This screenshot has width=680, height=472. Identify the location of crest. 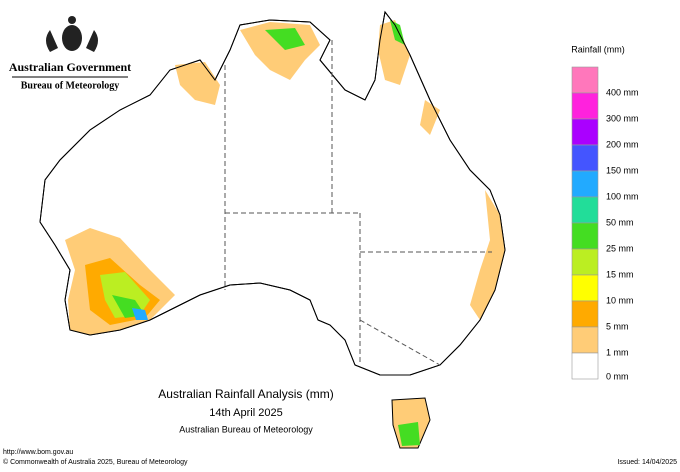
(72, 34).